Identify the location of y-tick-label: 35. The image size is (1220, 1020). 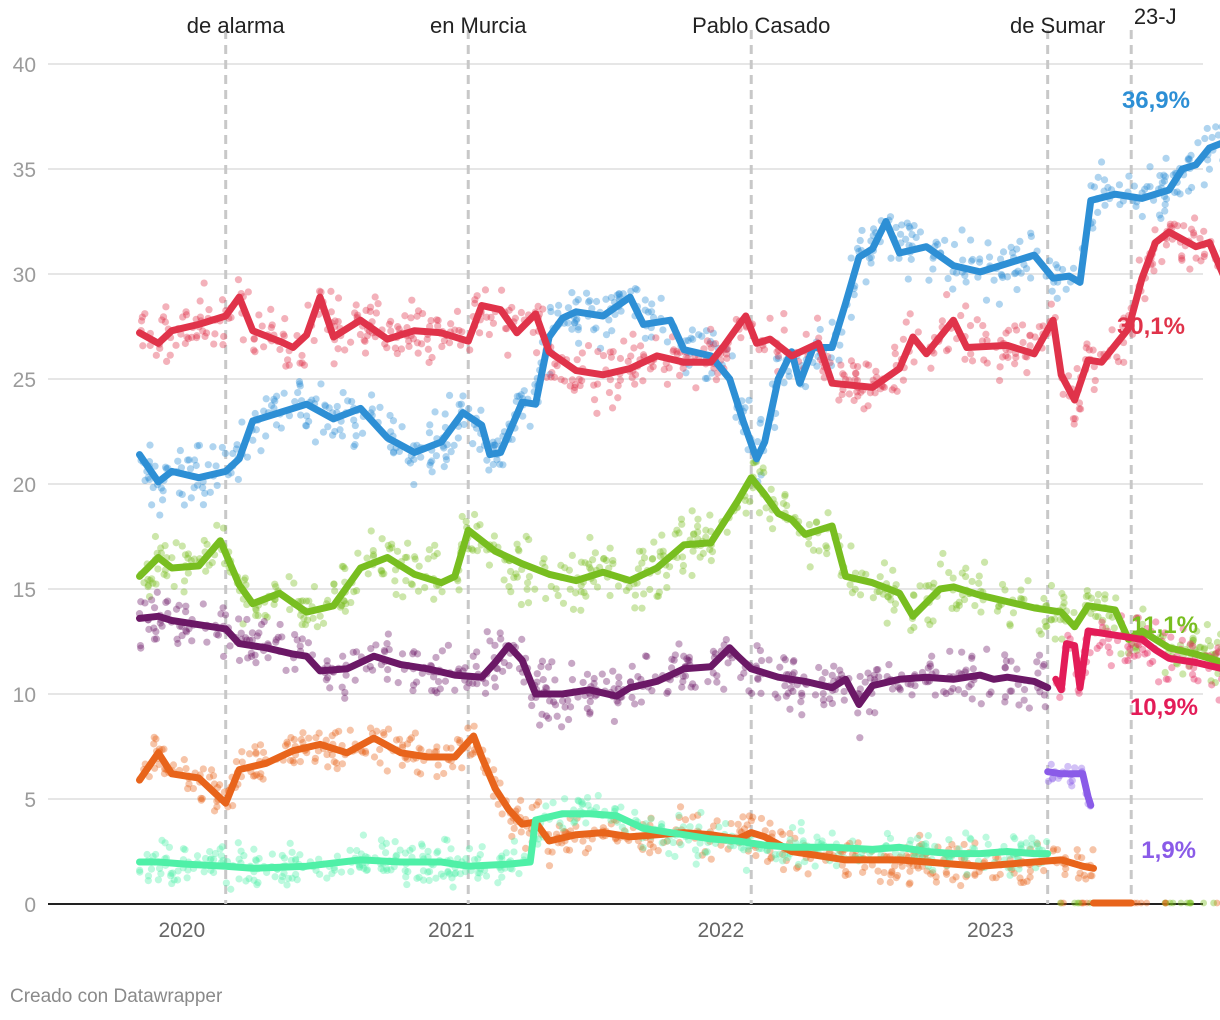
(24, 170).